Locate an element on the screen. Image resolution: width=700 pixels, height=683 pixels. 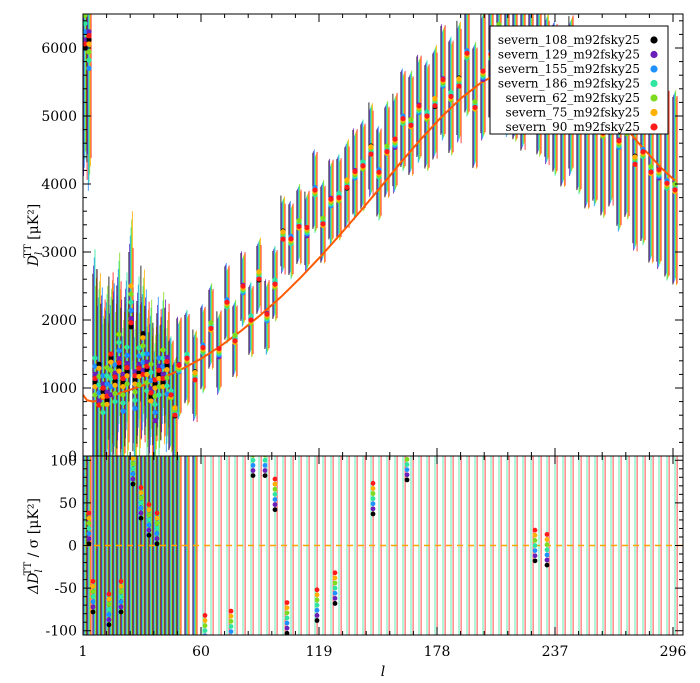
y-tick-label: 1000 is located at coordinates (59, 389).